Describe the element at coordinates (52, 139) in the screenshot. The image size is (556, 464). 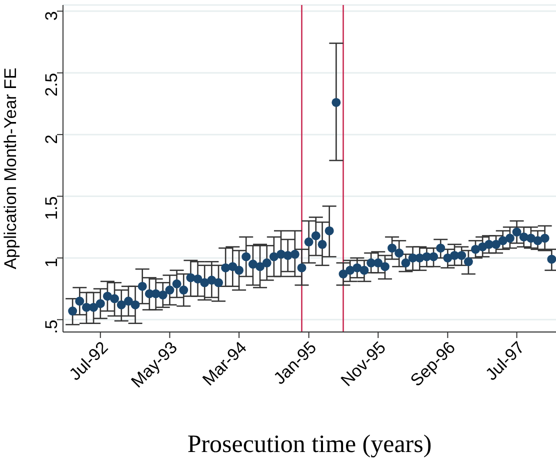
I see `y-tick-label: 2` at that location.